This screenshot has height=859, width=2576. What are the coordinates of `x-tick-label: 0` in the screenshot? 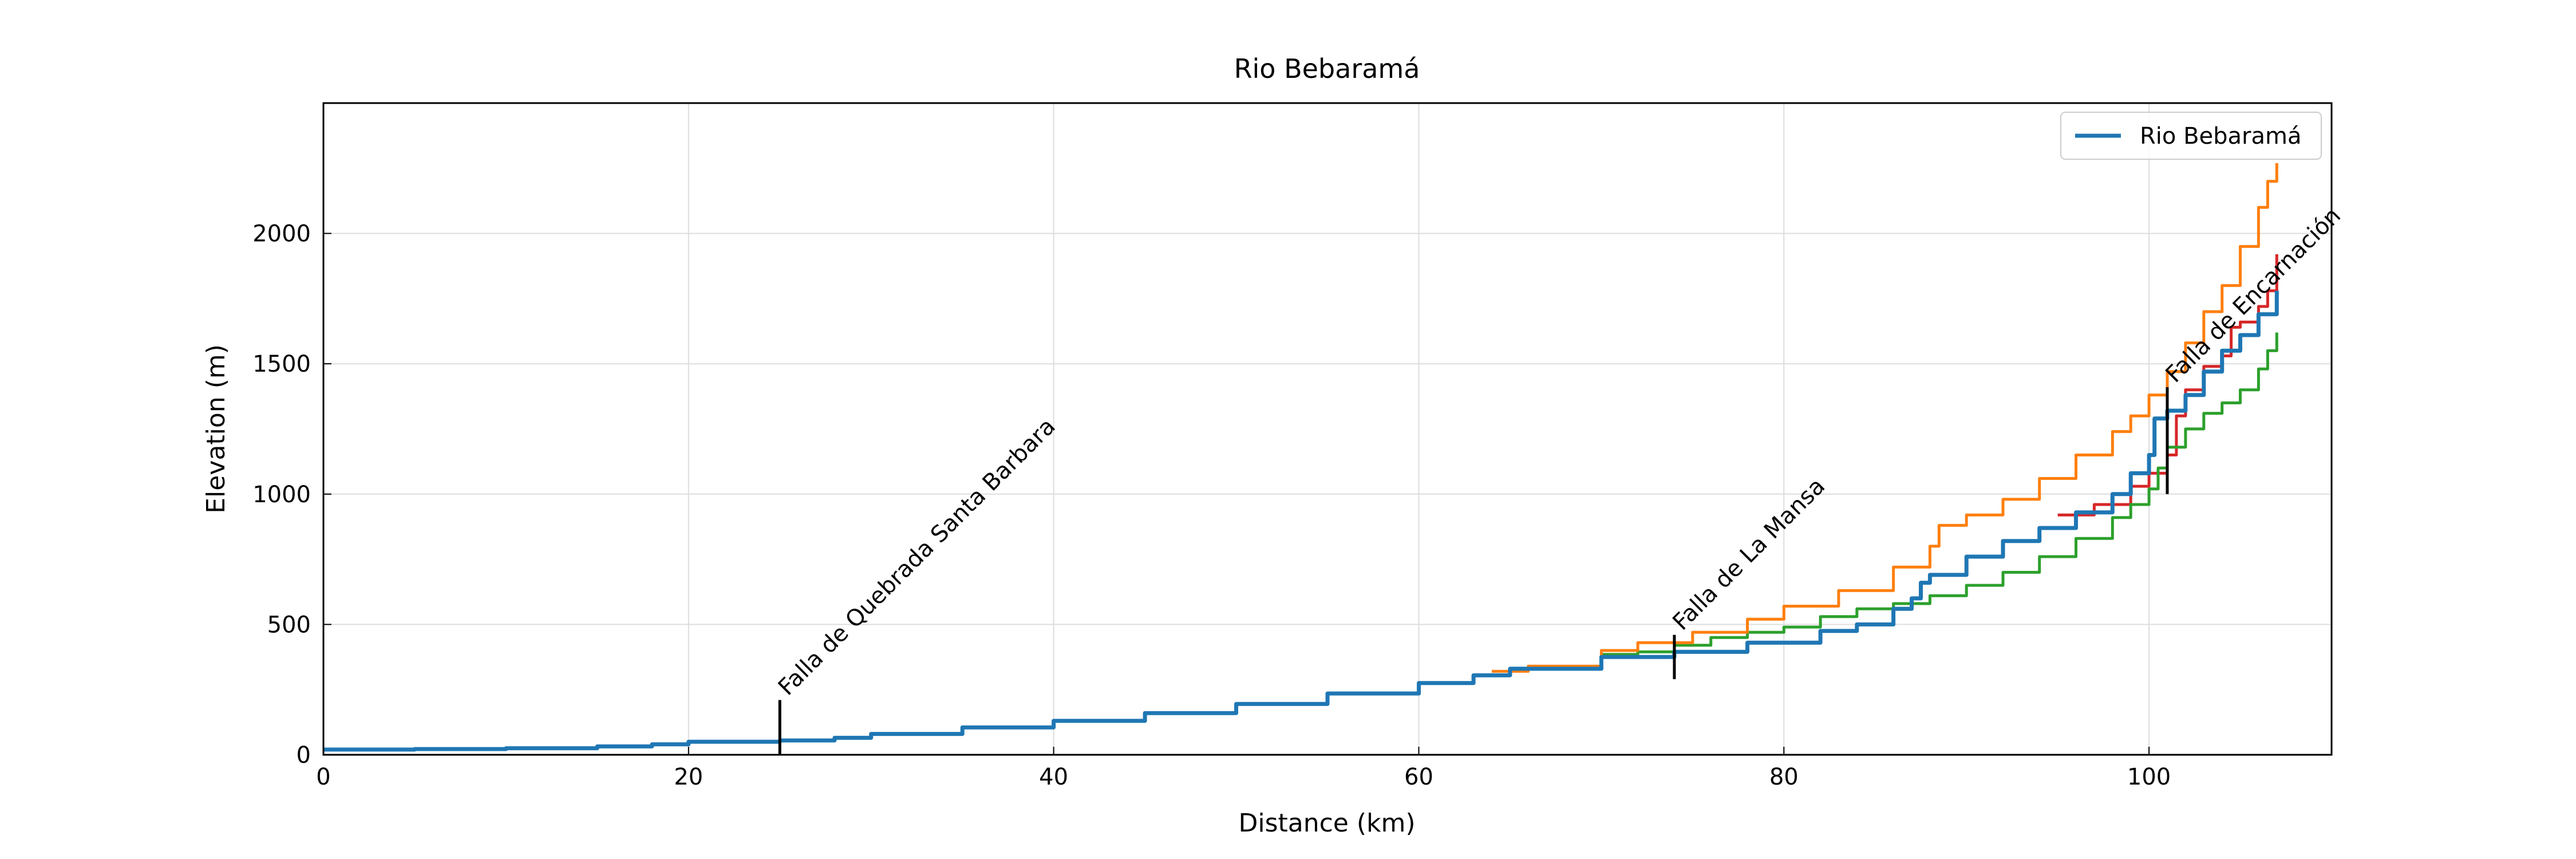 It's located at (323, 777).